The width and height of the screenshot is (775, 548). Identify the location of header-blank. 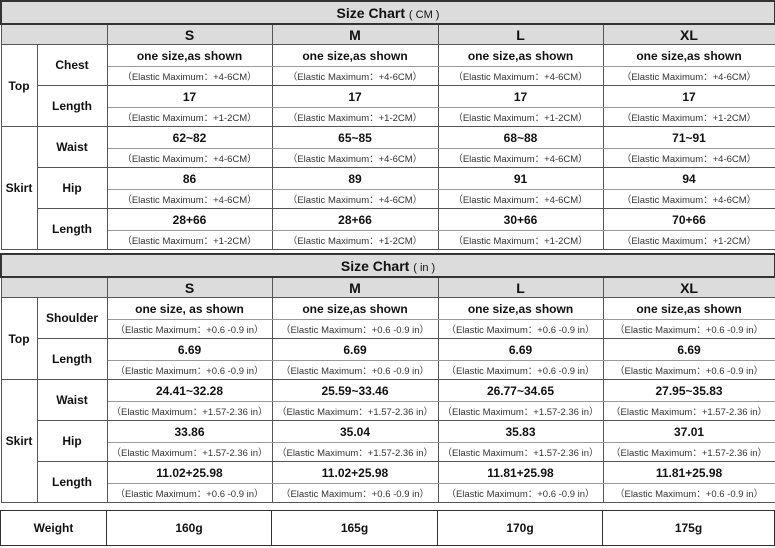
(54, 34).